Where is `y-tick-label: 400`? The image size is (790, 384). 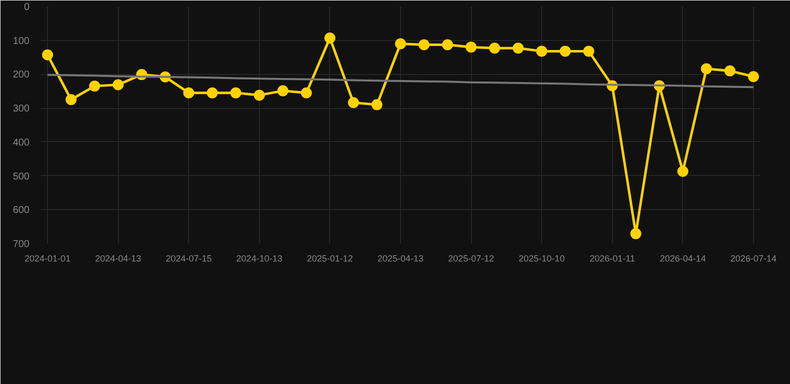 y-tick-label: 400 is located at coordinates (21, 142).